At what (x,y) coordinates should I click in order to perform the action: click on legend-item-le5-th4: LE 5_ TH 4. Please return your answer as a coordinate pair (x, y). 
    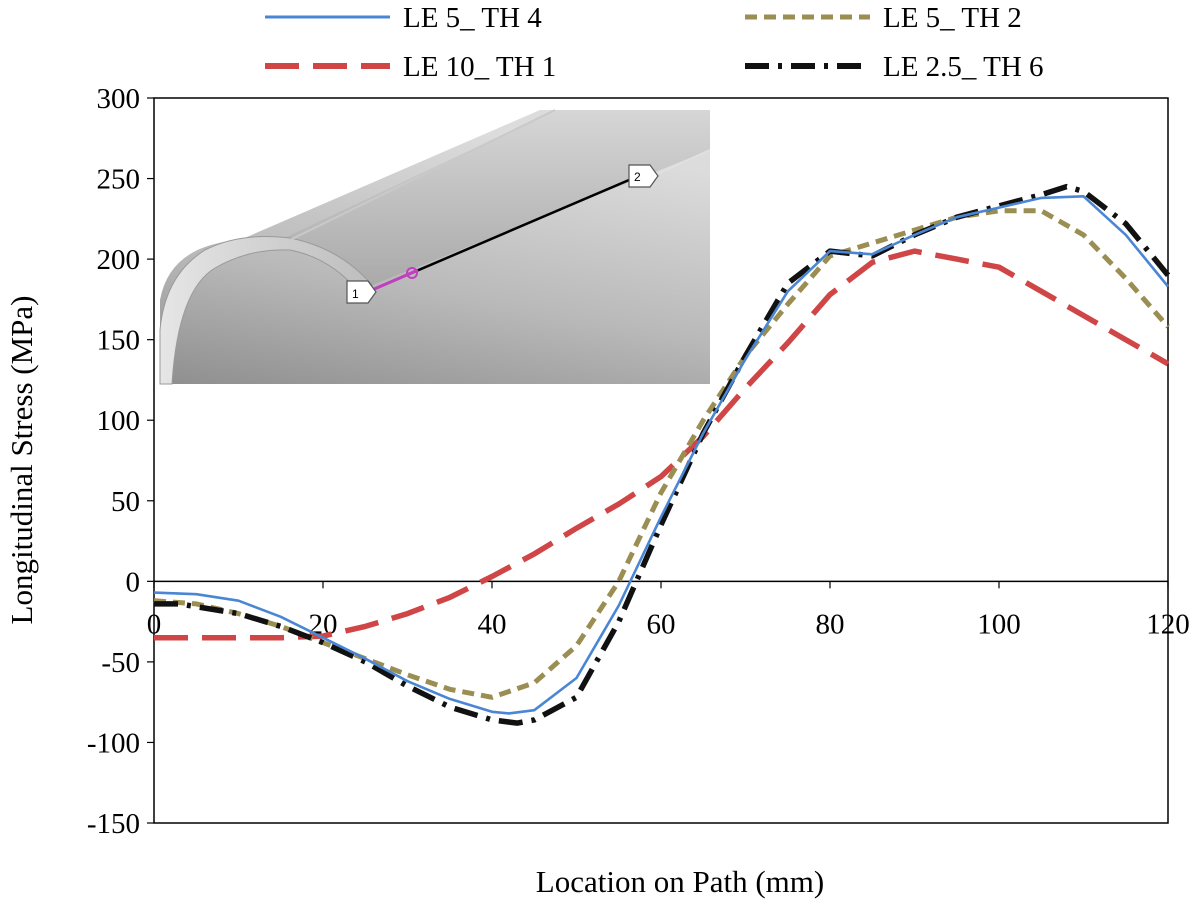
    Looking at the image, I should click on (403, 18).